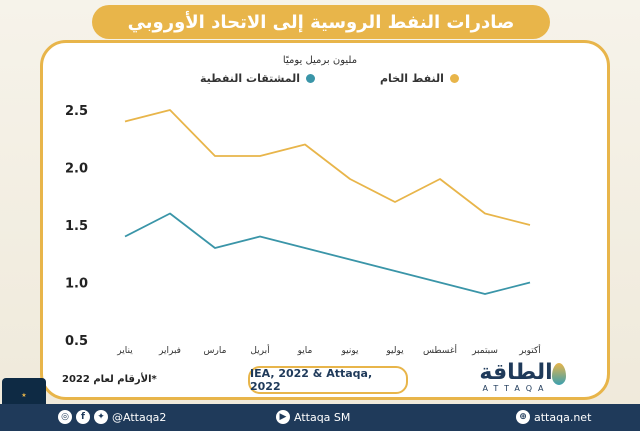 This screenshot has height=431, width=640. I want to click on legend-label-crude: النفط الخام, so click(412, 78).